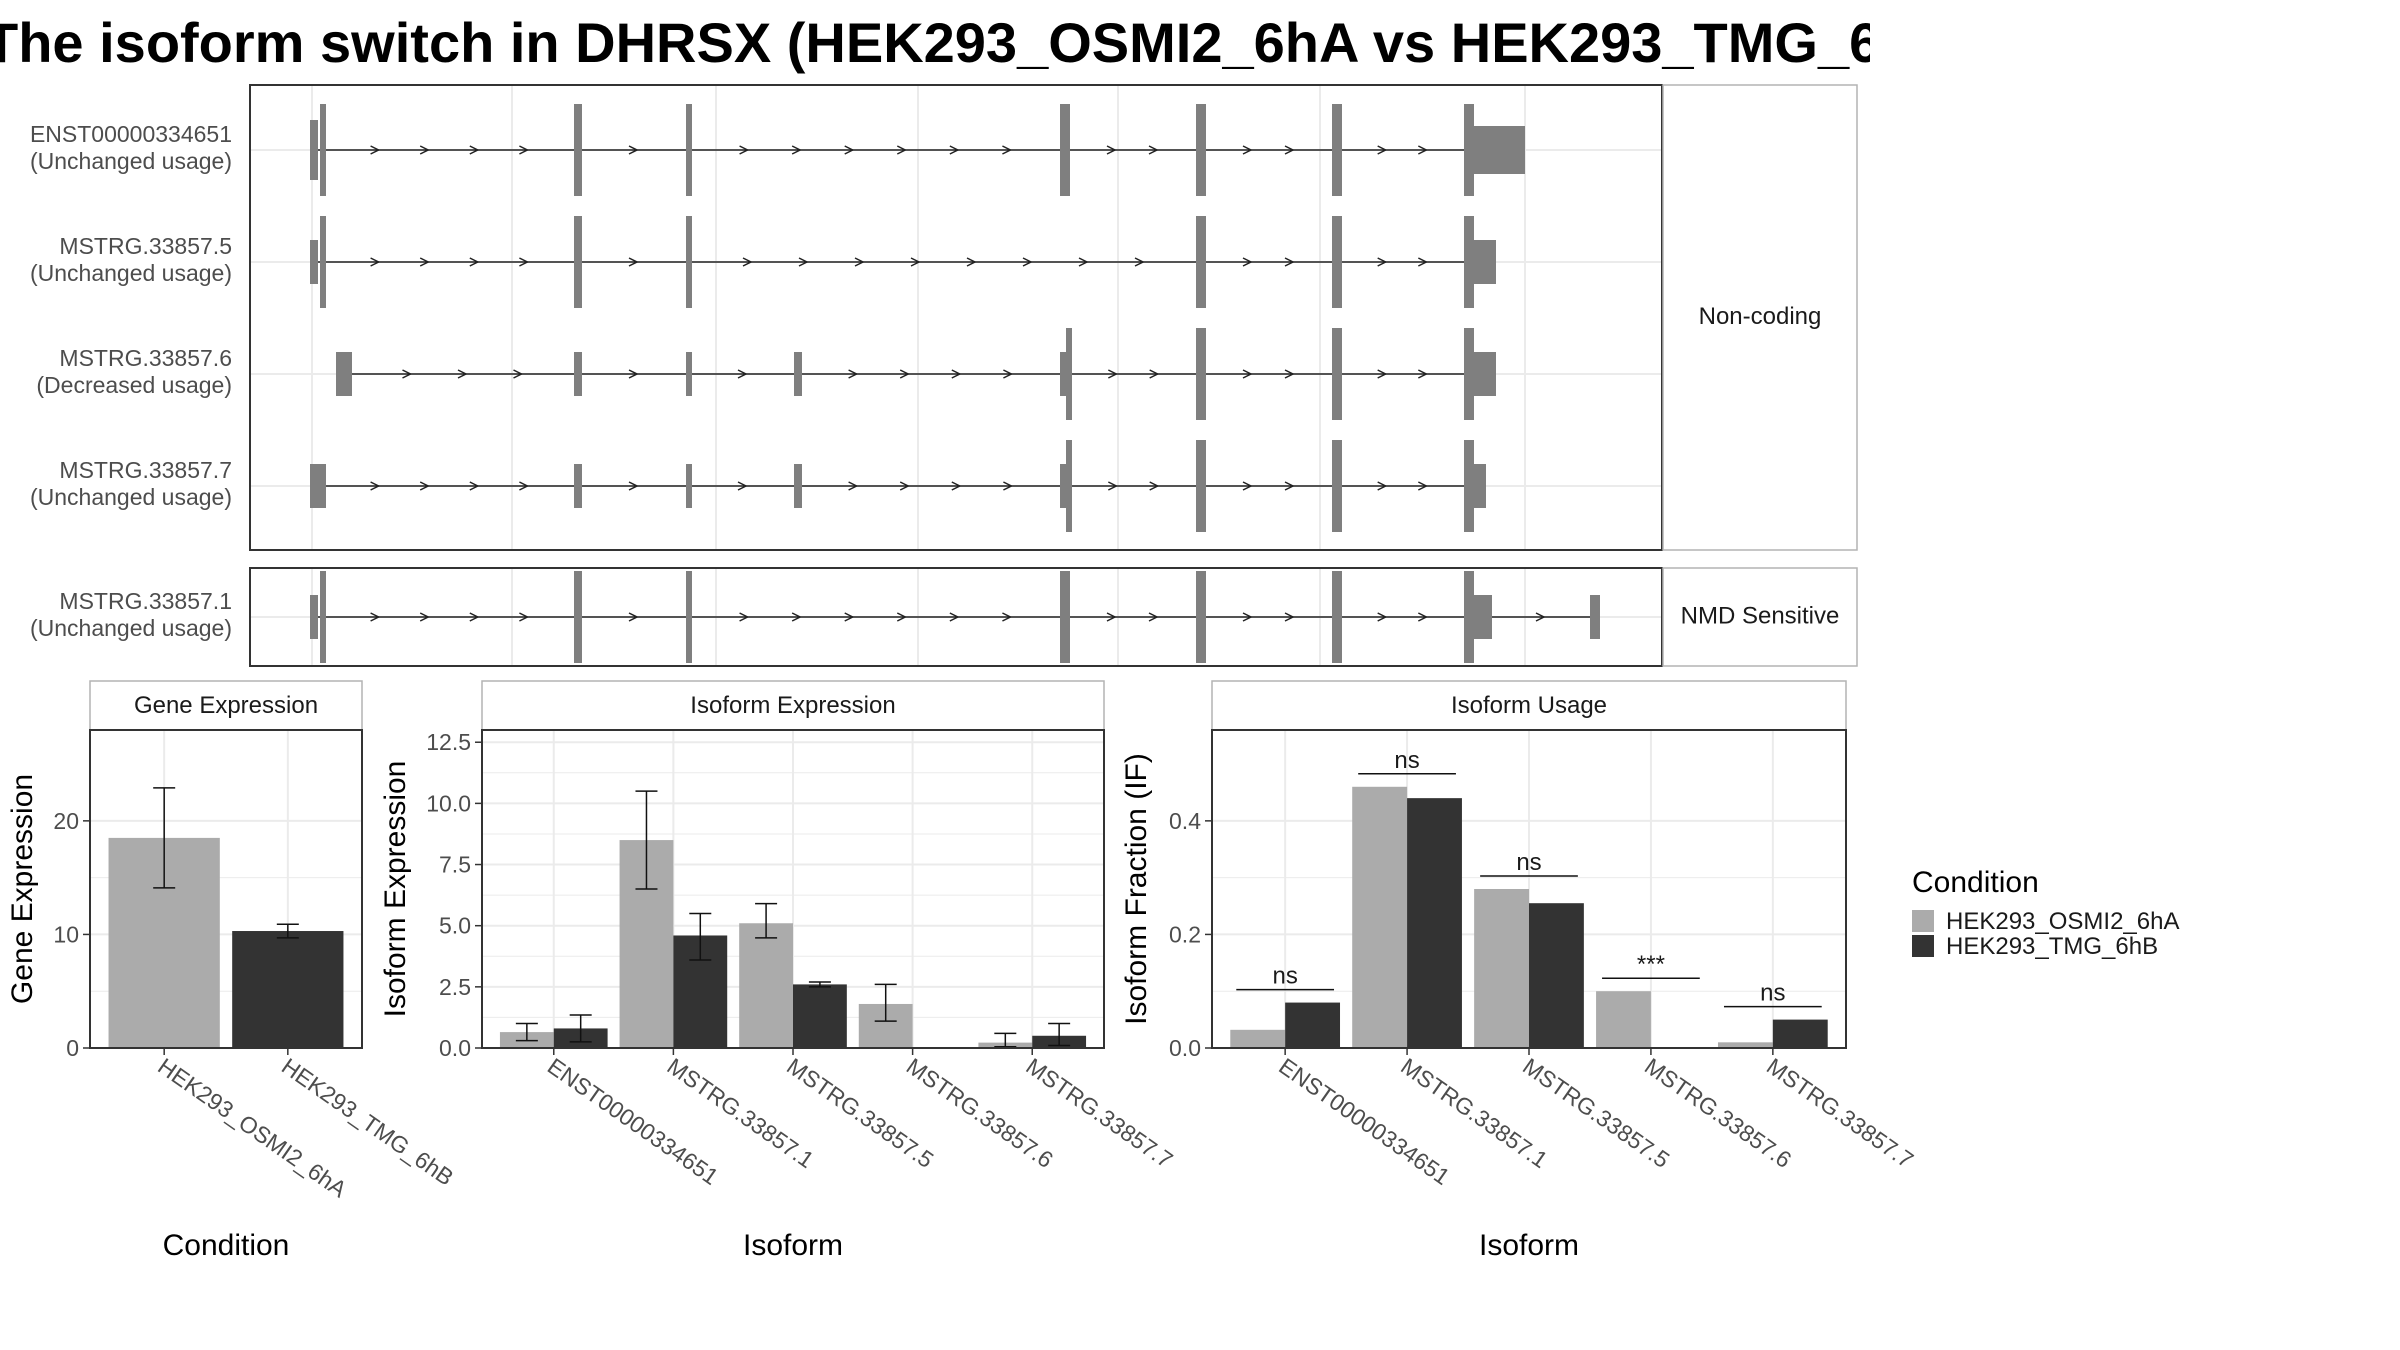 The width and height of the screenshot is (2400, 1350). Describe the element at coordinates (1136, 889) in the screenshot. I see `y-axis-title: Isoform Fraction (IF)` at that location.